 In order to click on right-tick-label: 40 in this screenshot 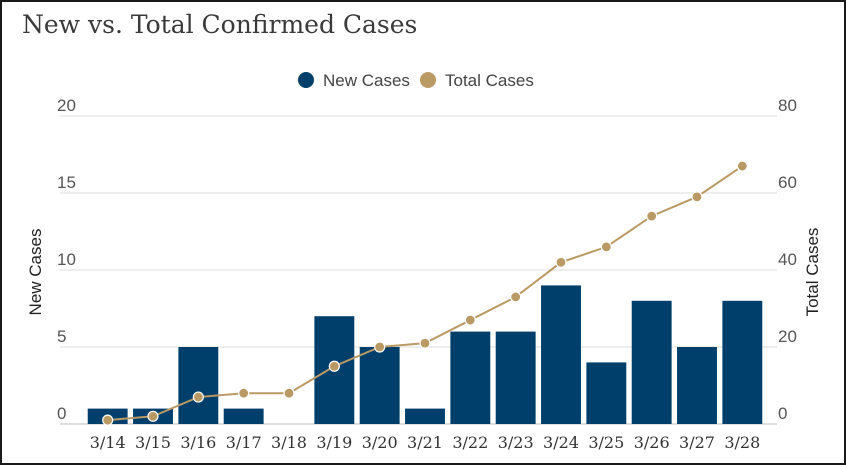, I will do `click(787, 259)`.